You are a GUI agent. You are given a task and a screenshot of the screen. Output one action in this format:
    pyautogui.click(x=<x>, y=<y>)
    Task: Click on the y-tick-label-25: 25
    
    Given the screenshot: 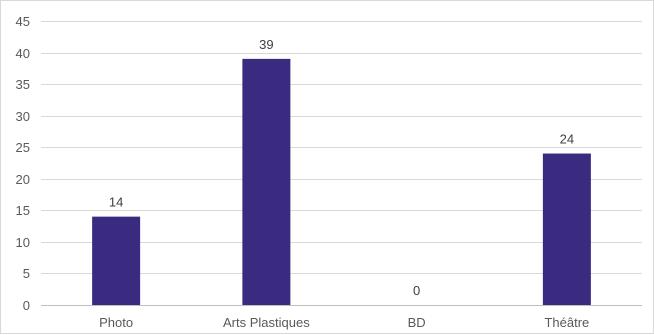 What is the action you would take?
    pyautogui.click(x=23, y=147)
    